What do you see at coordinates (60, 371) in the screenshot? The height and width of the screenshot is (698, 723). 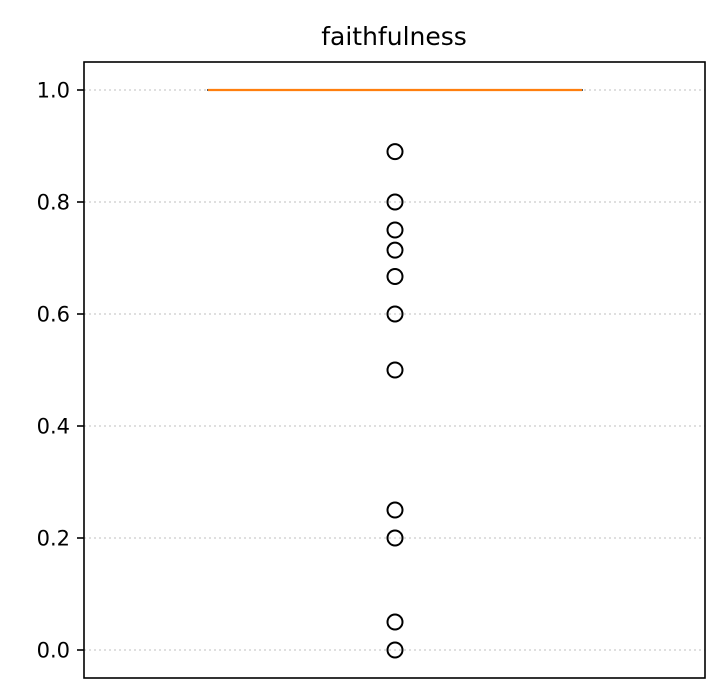 I see `y-axis-ticks: 0.0 0.2 0.4 0.6 0.8 1.0` at bounding box center [60, 371].